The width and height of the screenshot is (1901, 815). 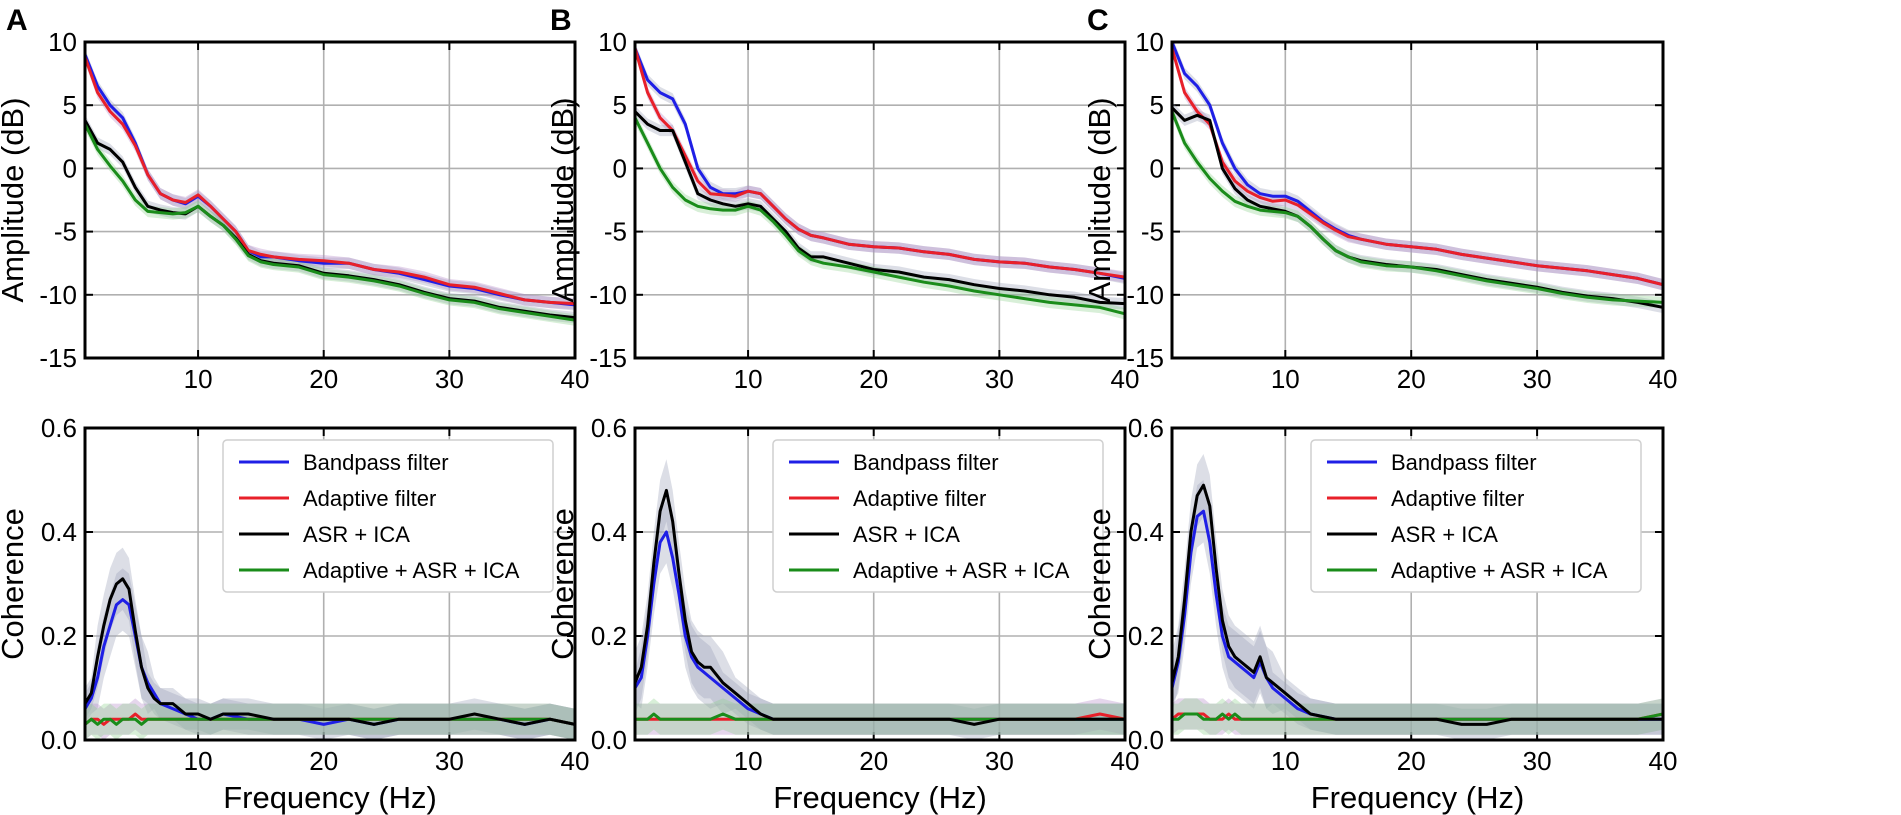 What do you see at coordinates (376, 462) in the screenshot?
I see `legend-label: Bandpass filter` at bounding box center [376, 462].